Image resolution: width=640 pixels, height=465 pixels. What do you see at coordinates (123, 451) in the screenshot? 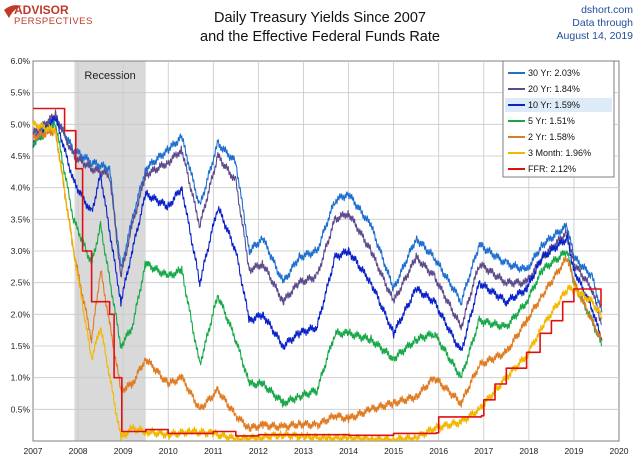
I see `x-tick-label: 2009` at bounding box center [123, 451].